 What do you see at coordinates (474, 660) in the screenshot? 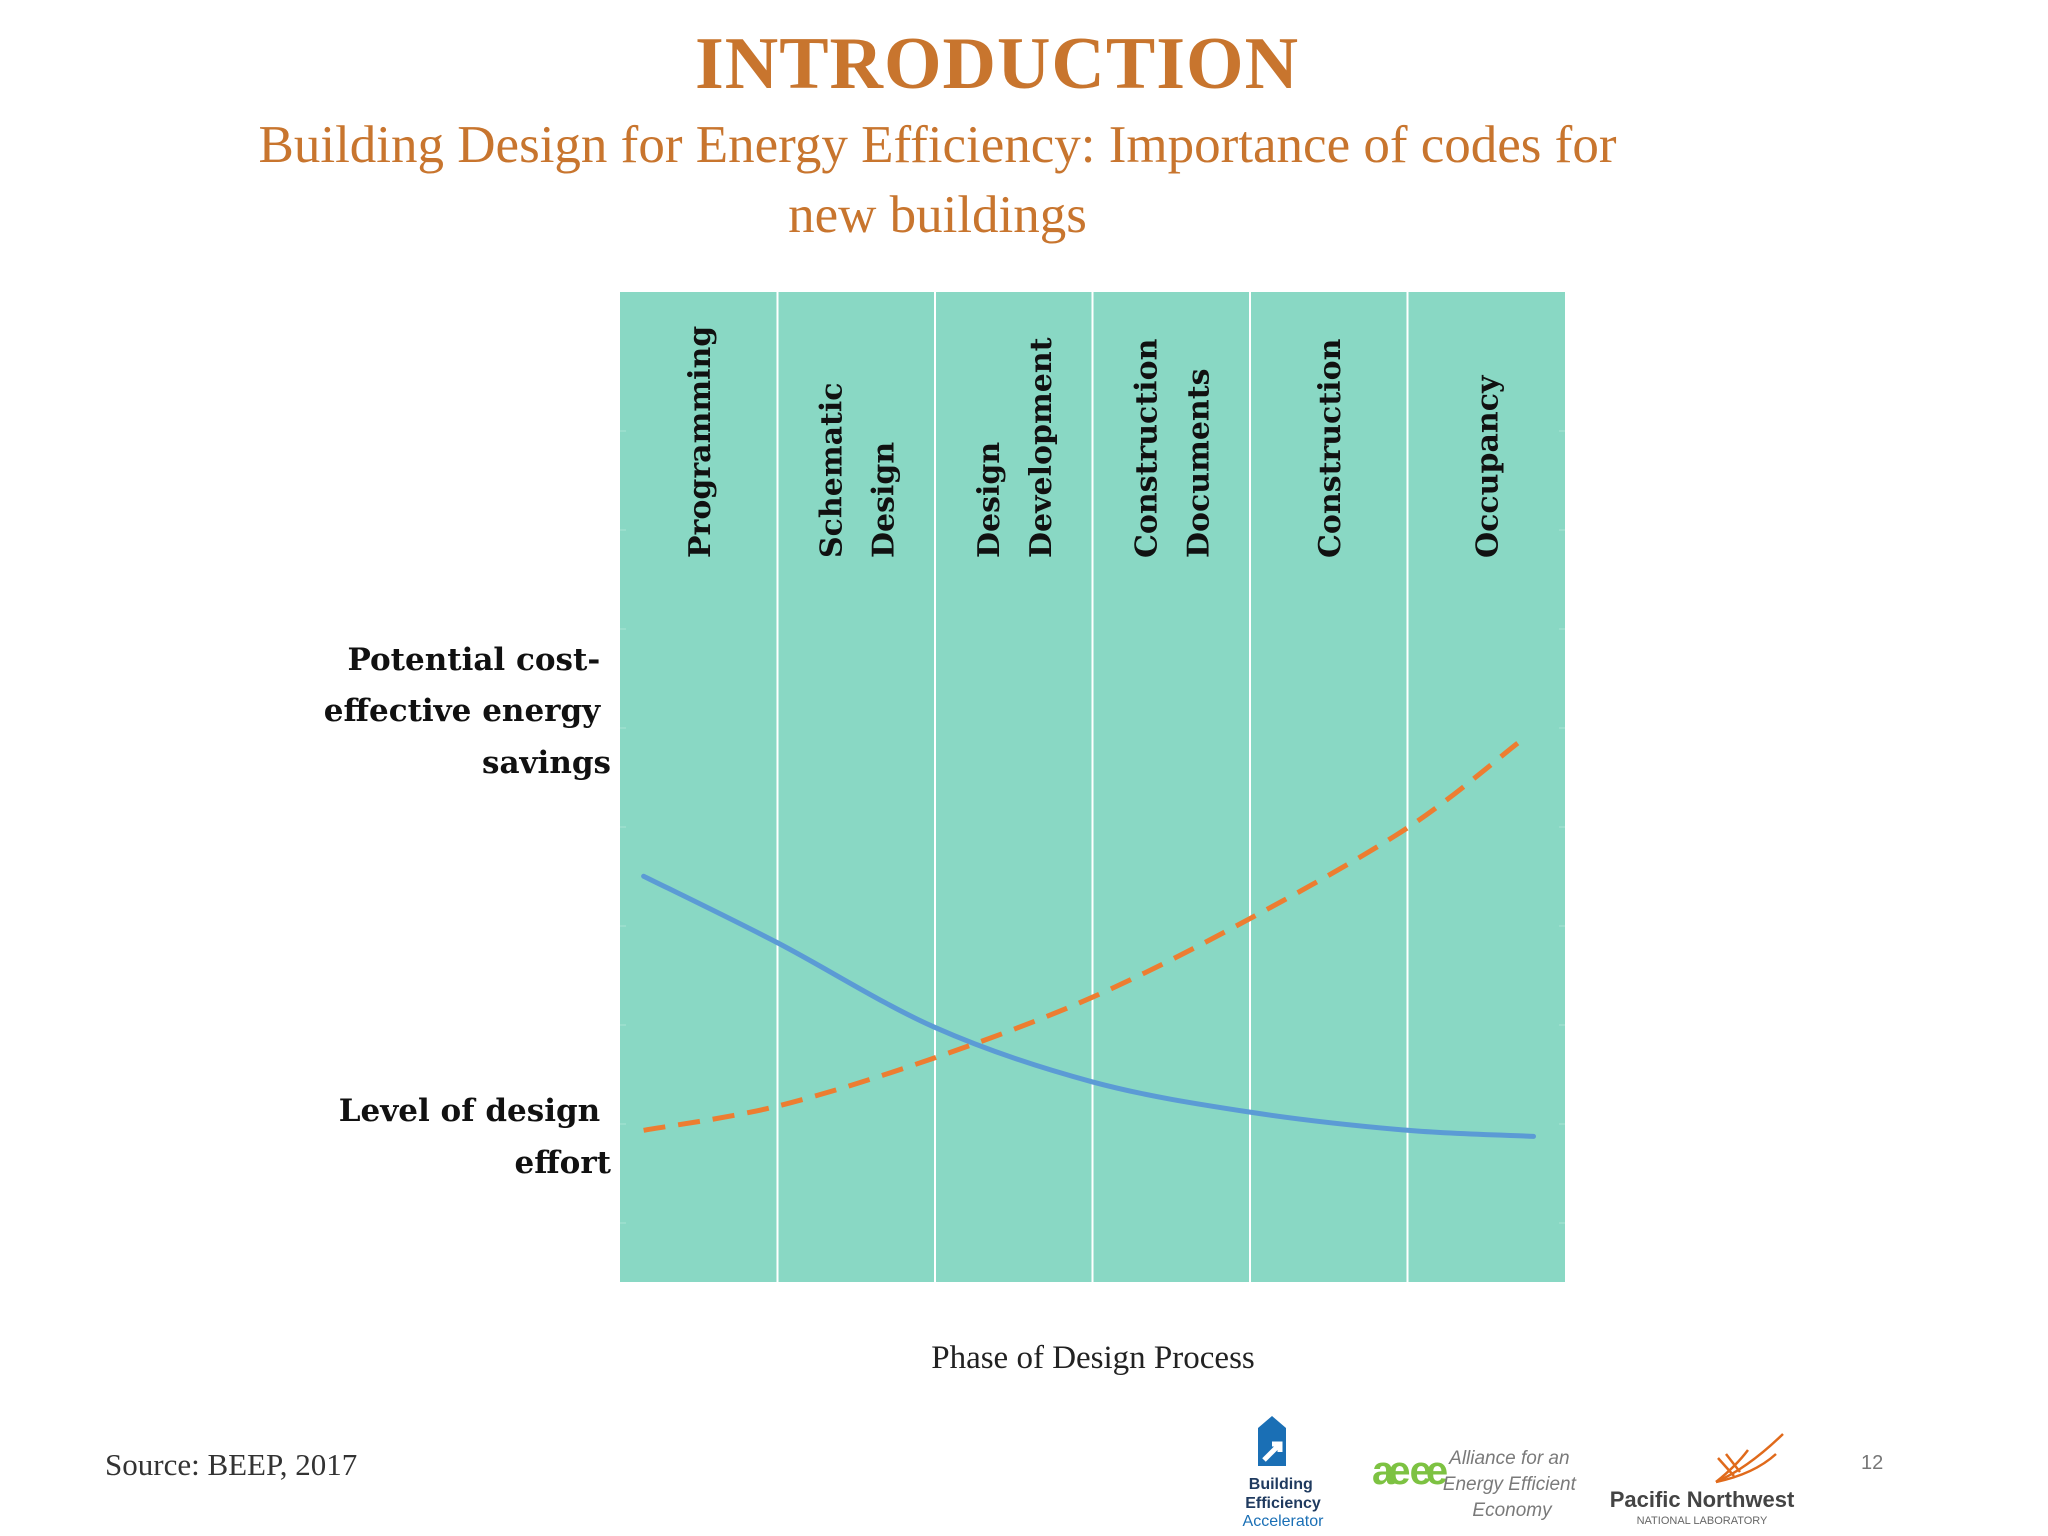
I see `y-annotation-upper-line-1: Potential cost-` at bounding box center [474, 660].